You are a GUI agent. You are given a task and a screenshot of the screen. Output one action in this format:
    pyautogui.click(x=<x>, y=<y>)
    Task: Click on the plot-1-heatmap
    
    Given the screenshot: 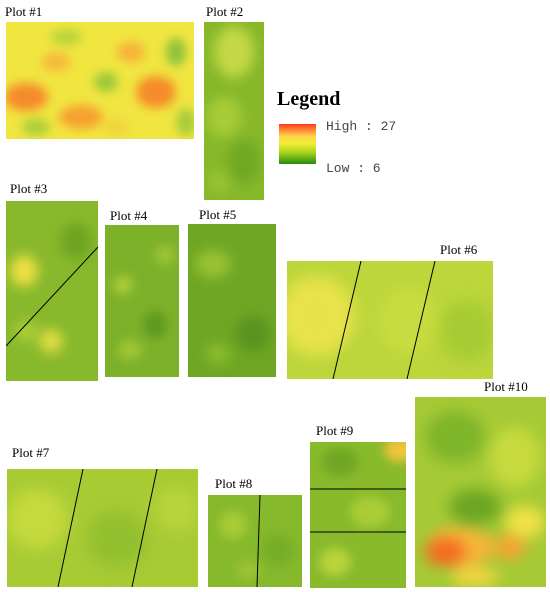 What is the action you would take?
    pyautogui.click(x=100, y=80)
    